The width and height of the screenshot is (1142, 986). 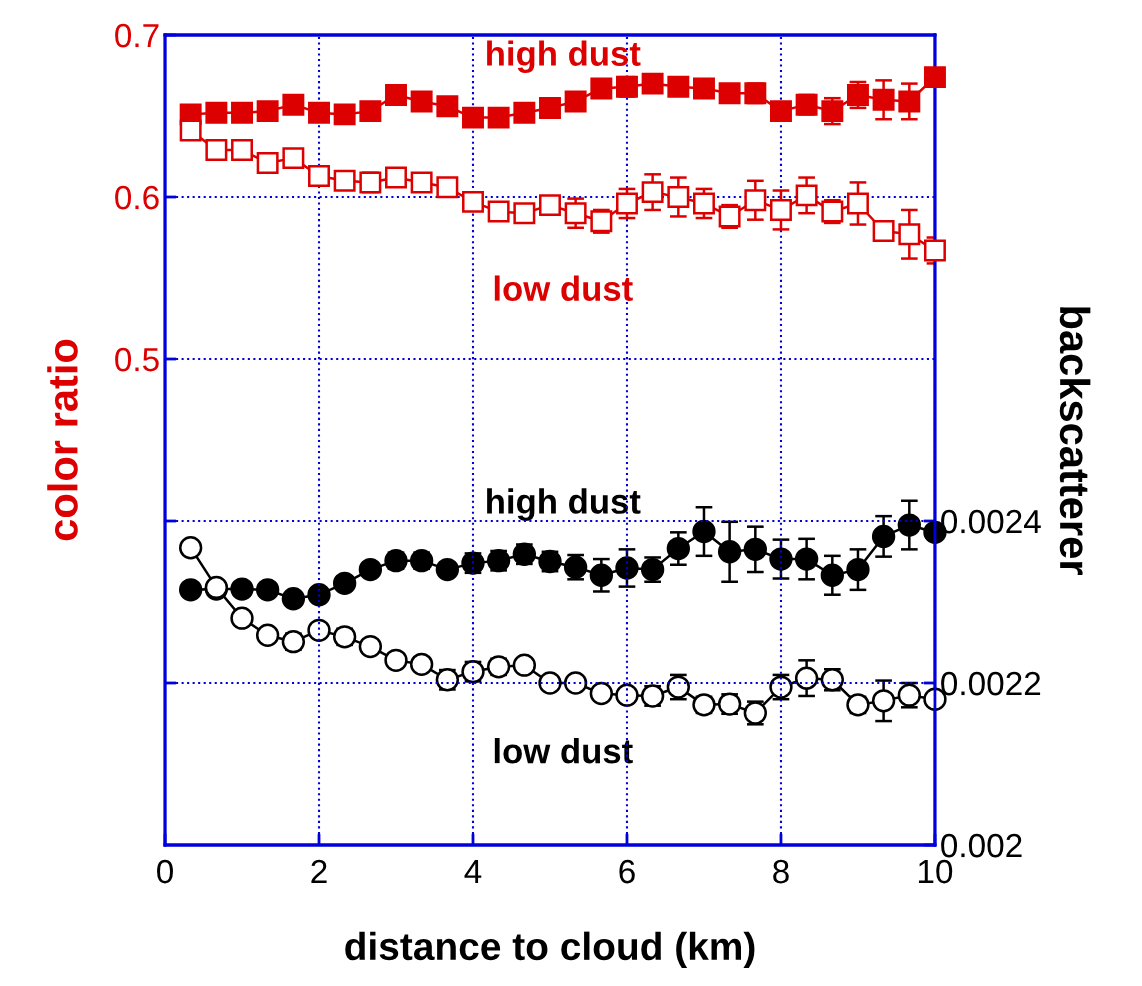 What do you see at coordinates (935, 871) in the screenshot?
I see `x-tick-label: 10` at bounding box center [935, 871].